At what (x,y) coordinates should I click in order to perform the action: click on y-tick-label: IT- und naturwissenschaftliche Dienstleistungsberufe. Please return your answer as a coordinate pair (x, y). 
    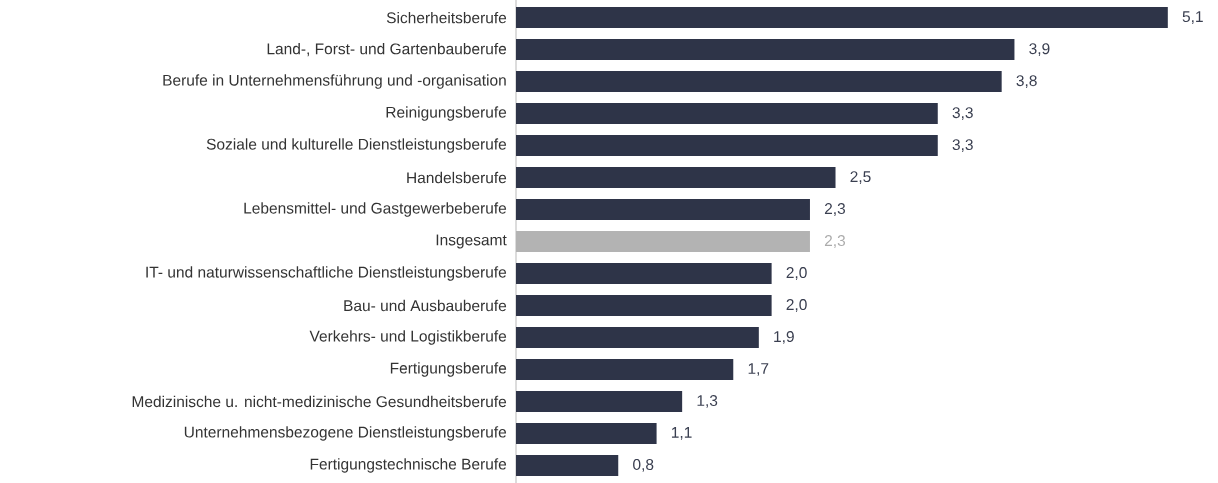
    Looking at the image, I should click on (326, 273).